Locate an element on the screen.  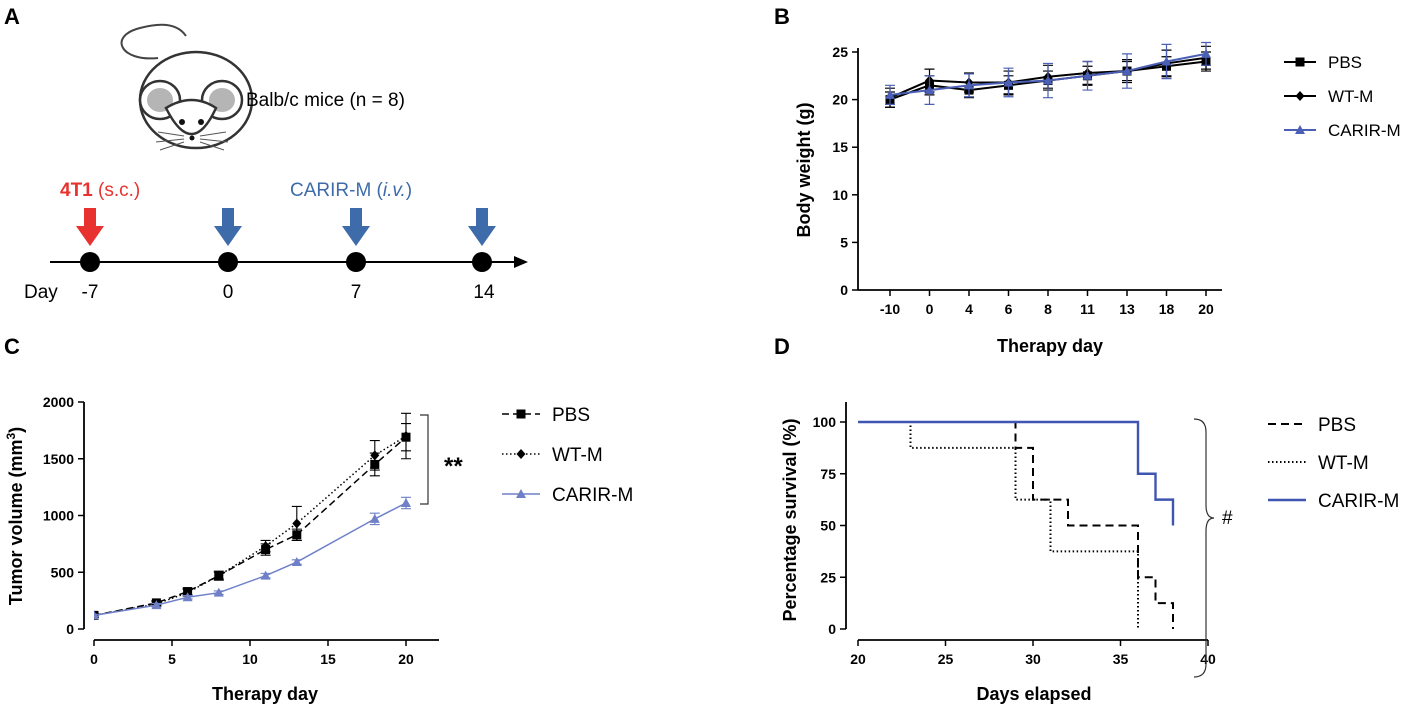
panel-d-label: D is located at coordinates (782, 346).